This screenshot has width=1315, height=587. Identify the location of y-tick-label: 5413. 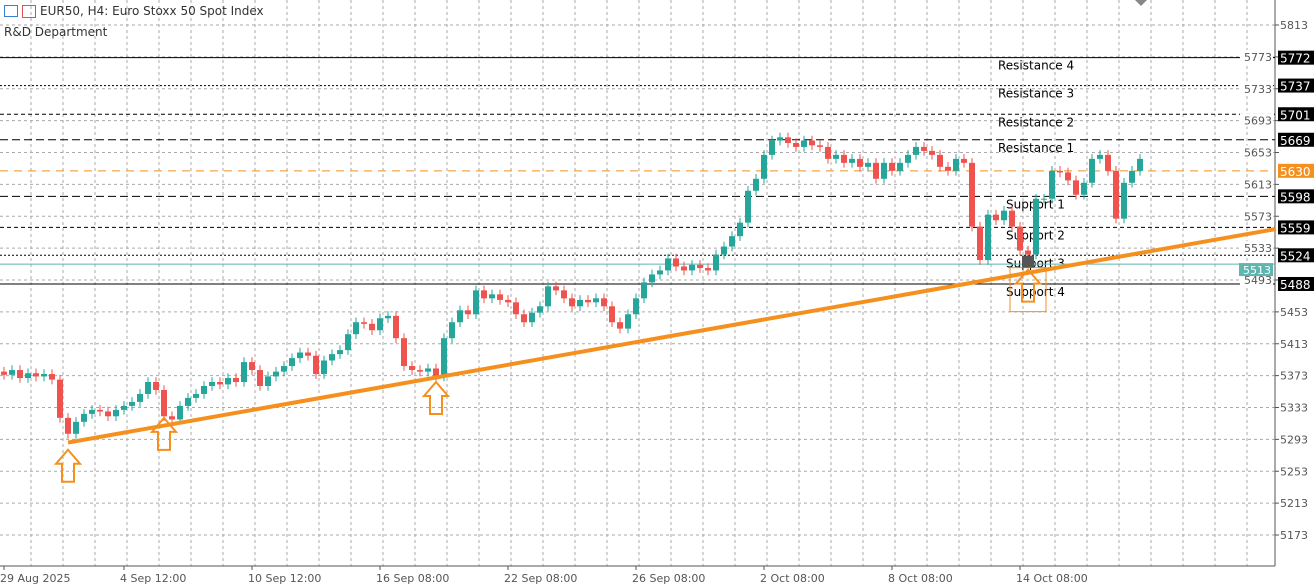
(1294, 344).